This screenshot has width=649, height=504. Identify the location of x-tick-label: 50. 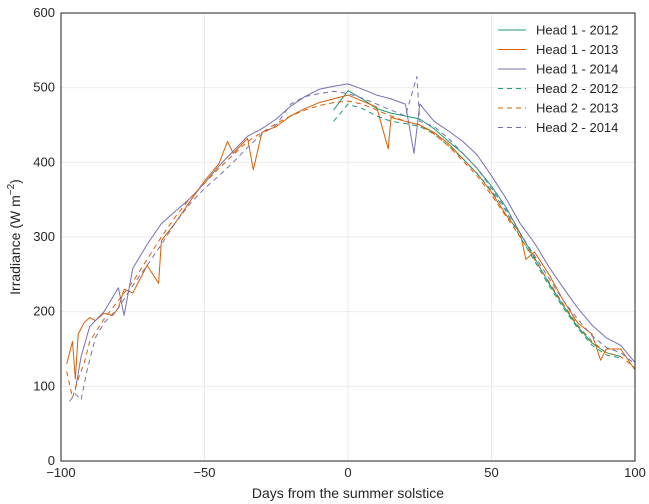
(491, 472).